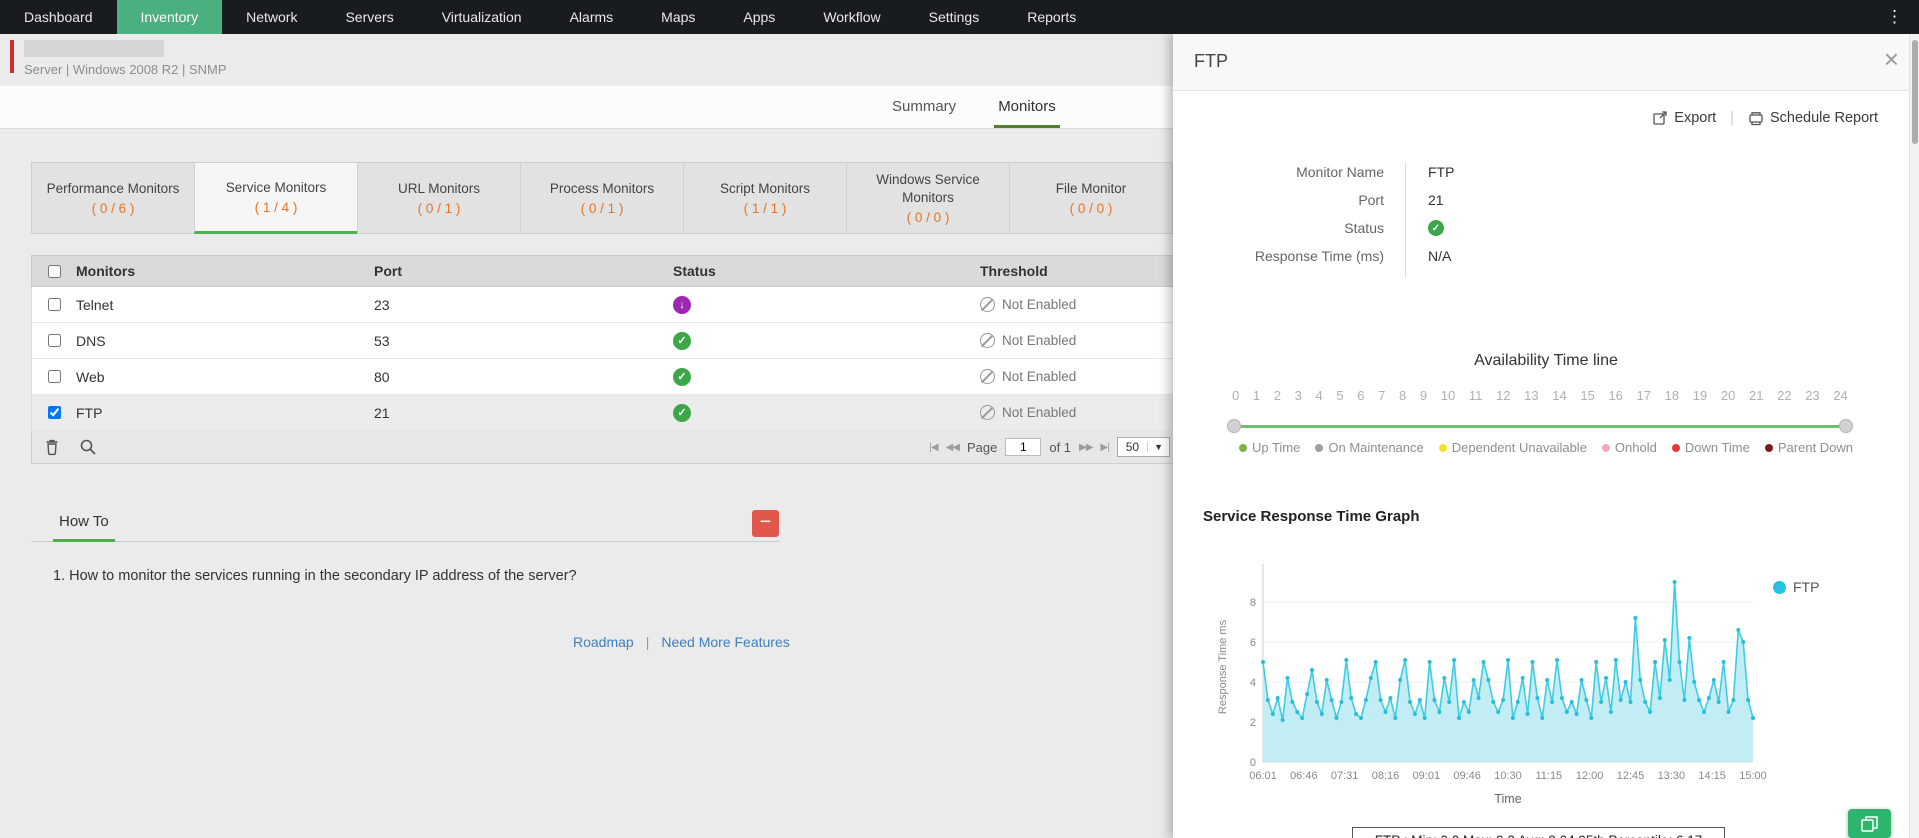  I want to click on timeline-tick: 17, so click(1644, 395).